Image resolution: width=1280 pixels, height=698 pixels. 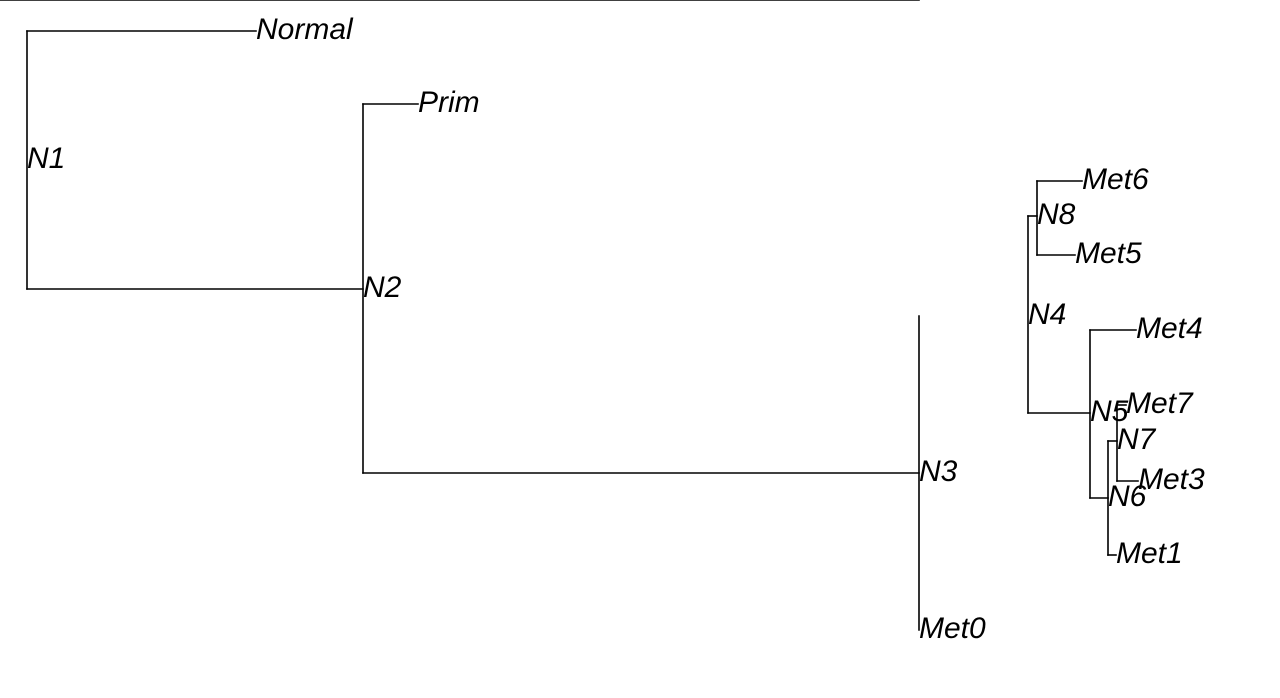 I want to click on node-label-n5: N5, so click(x=1109, y=411).